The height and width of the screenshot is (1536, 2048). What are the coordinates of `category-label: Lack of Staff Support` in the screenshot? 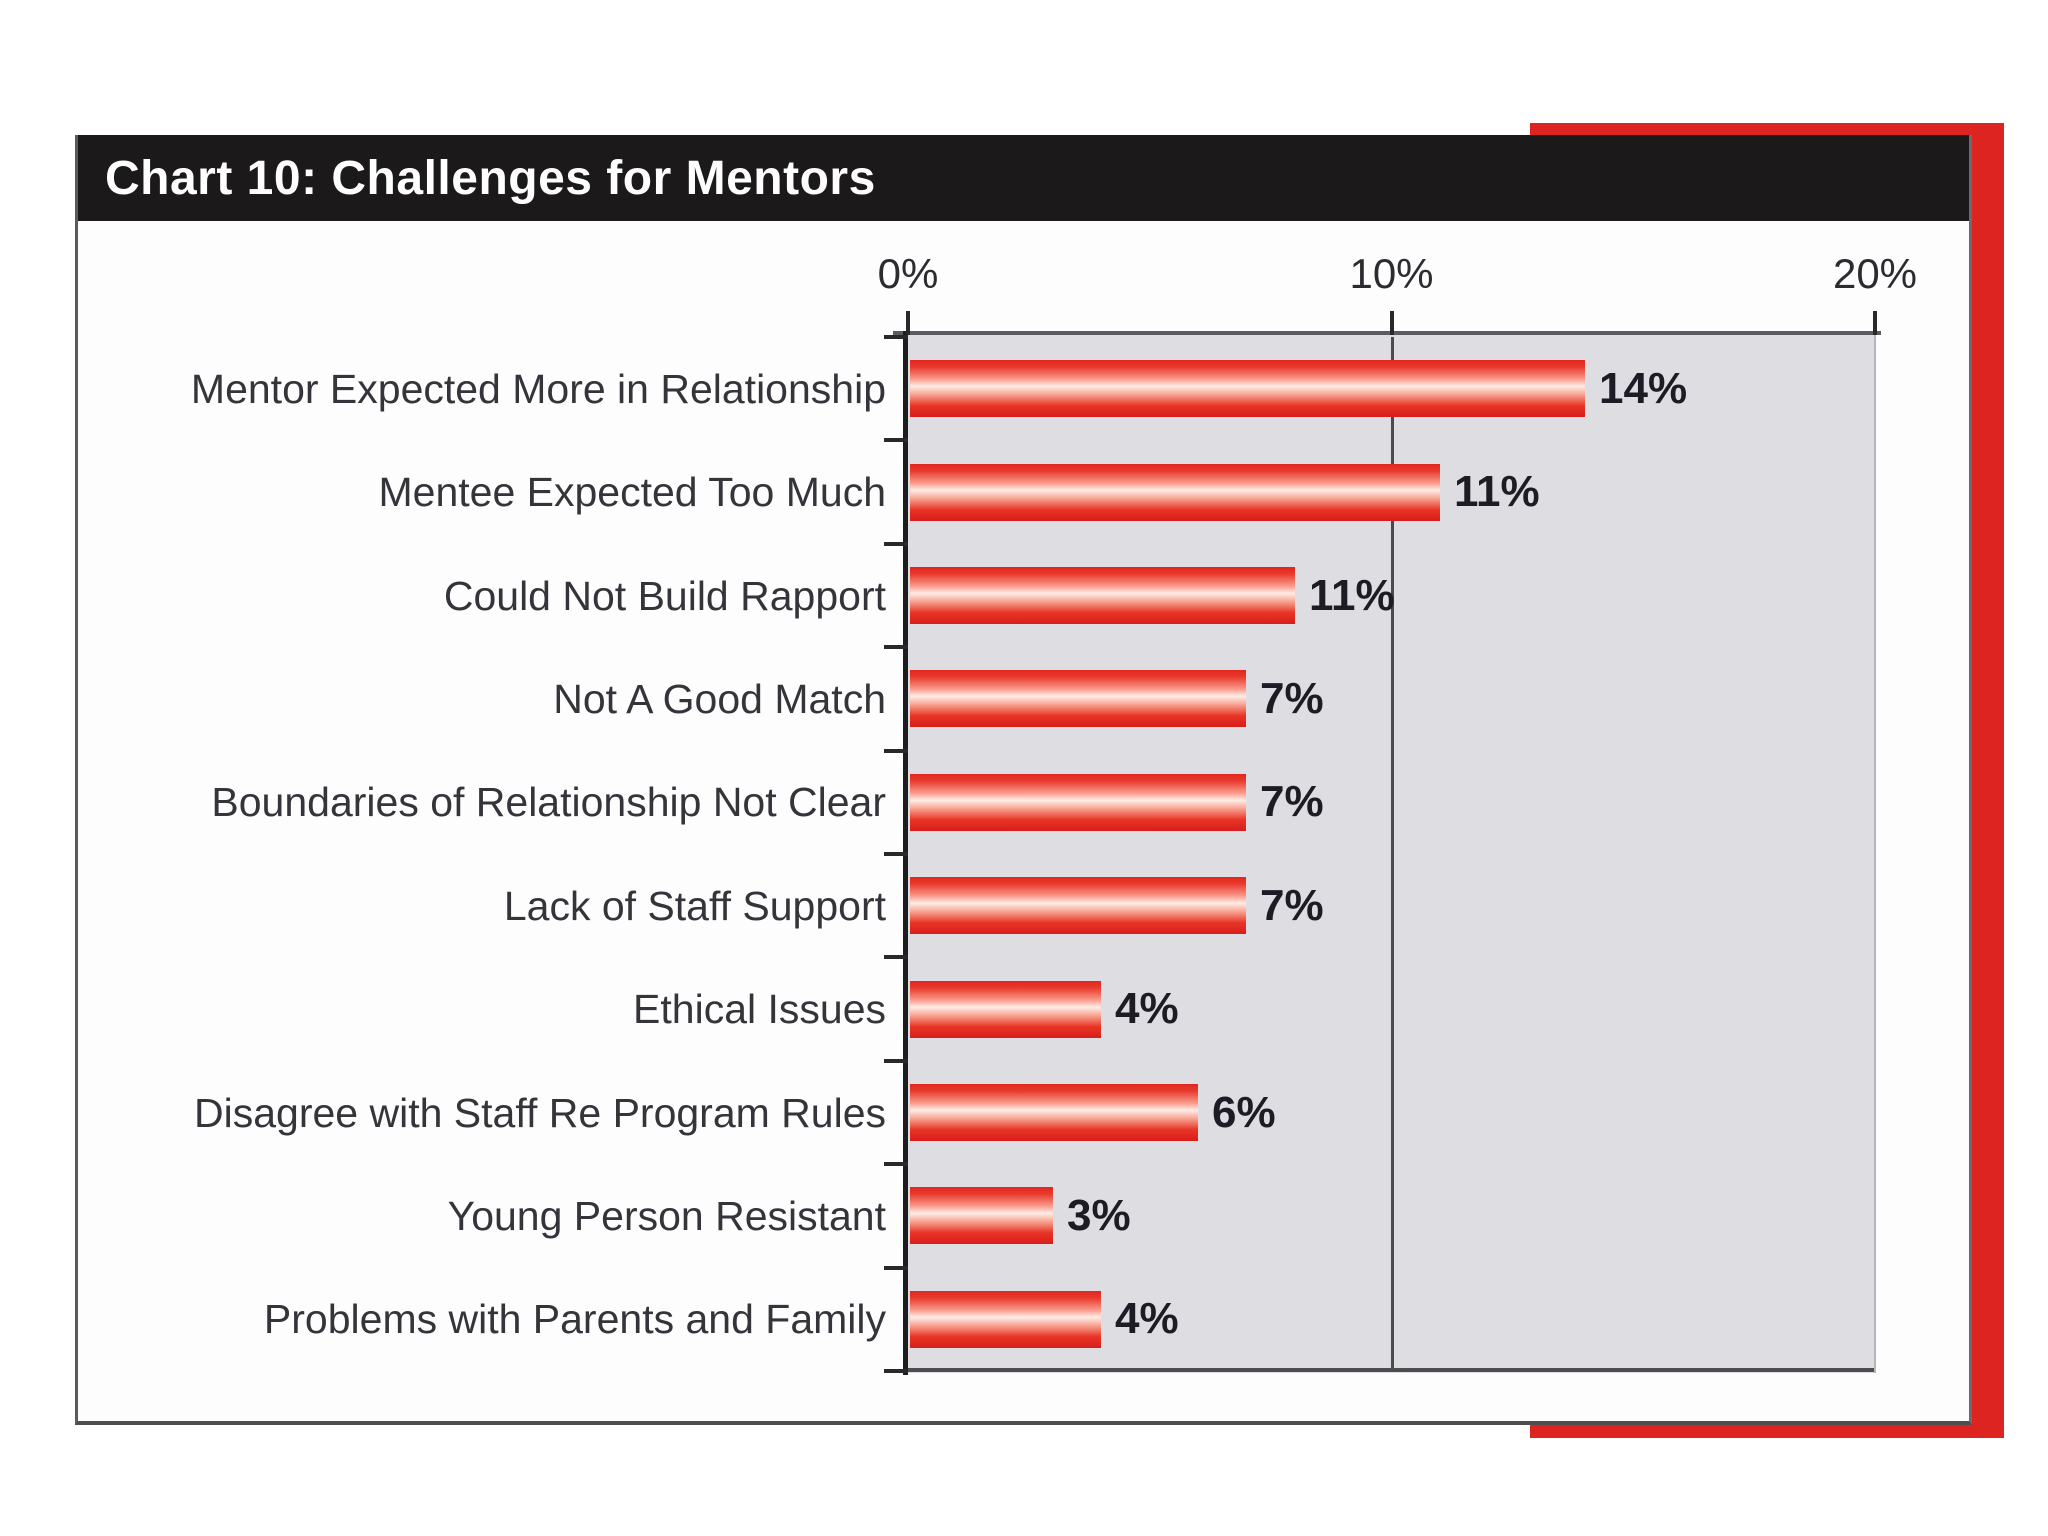 It's located at (694, 905).